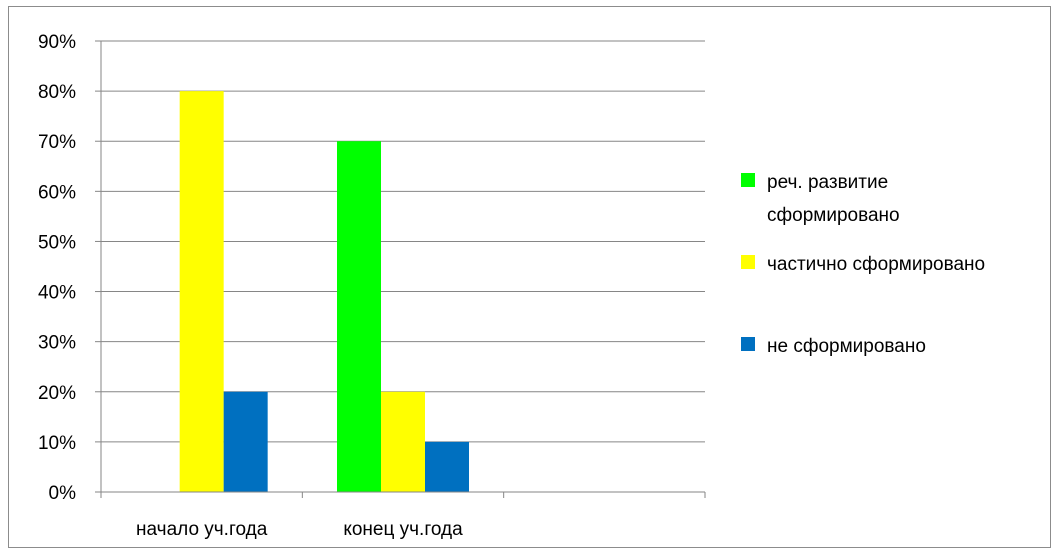 This screenshot has height=554, width=1059. Describe the element at coordinates (57, 242) in the screenshot. I see `y-tick-label: 50%` at that location.